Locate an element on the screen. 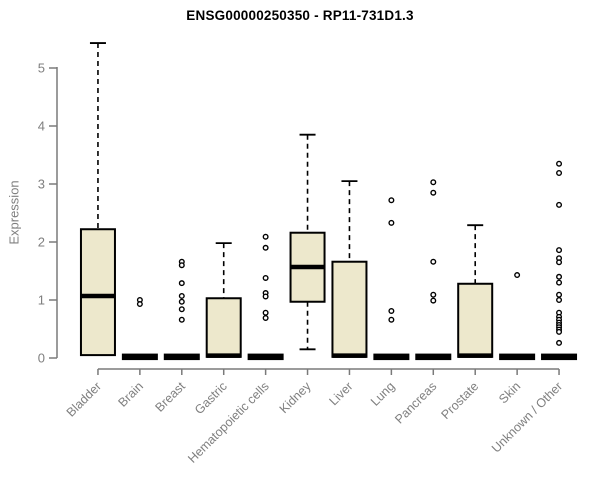  collapsed-box-pancreas is located at coordinates (433, 357).